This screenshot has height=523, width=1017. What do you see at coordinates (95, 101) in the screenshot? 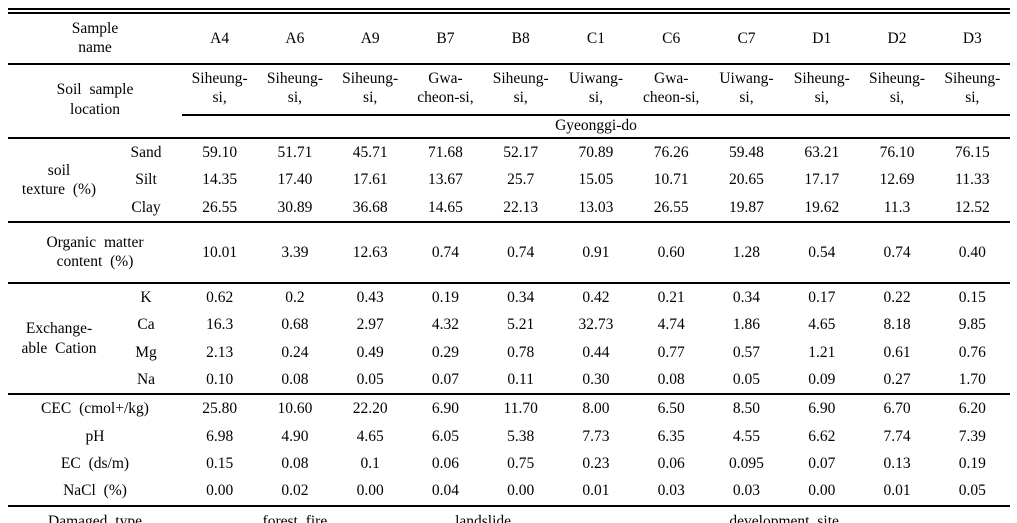
I see `soil-sample-location-label: Soil sample location` at bounding box center [95, 101].